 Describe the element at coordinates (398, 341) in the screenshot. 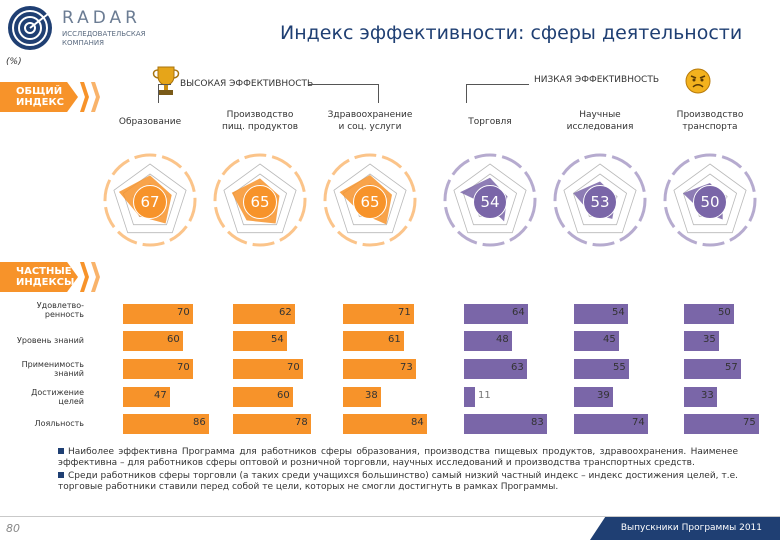

I see `bar-cell: 61` at that location.